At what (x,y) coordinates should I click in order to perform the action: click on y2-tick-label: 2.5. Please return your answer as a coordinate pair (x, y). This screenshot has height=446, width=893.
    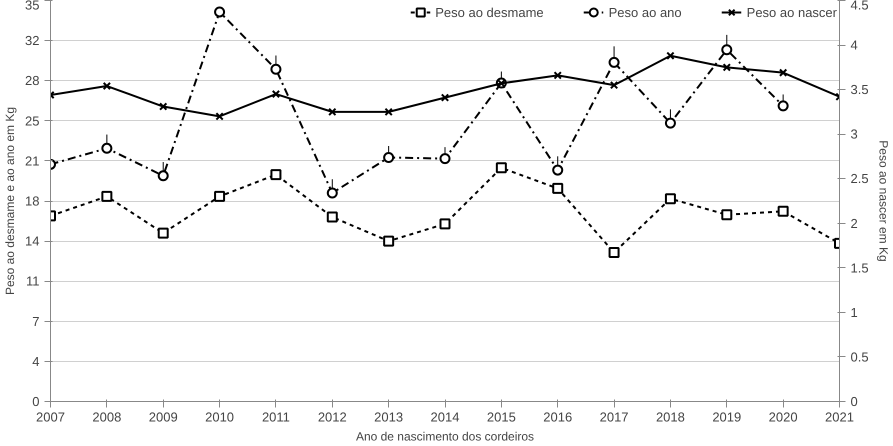
    Looking at the image, I should click on (859, 178).